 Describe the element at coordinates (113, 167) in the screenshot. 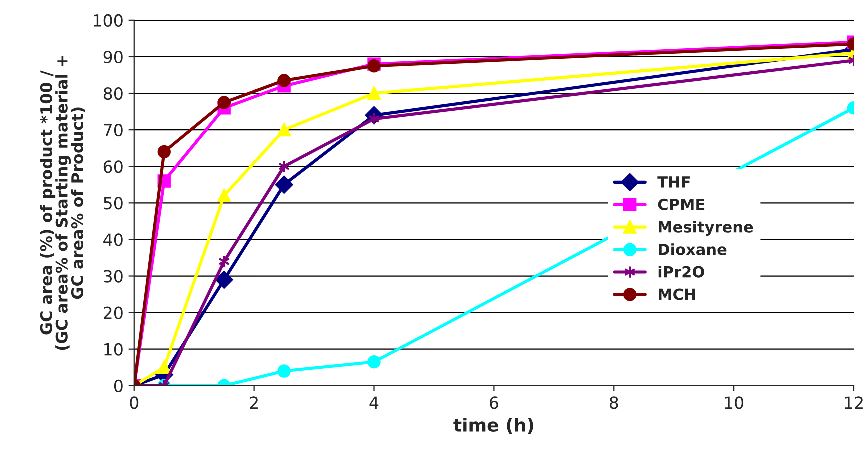

I see `y-tick-label: 60` at that location.